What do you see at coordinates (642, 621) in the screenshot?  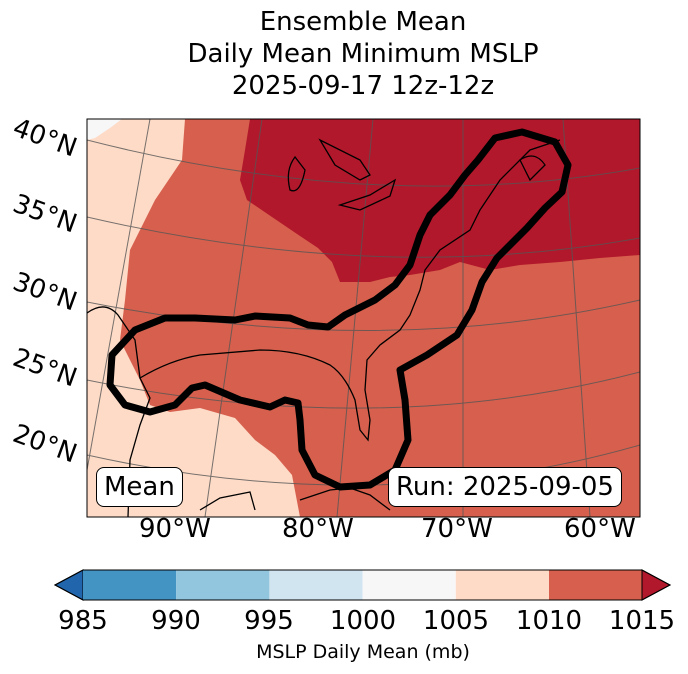 I see `colorbar-tick: 1015` at bounding box center [642, 621].